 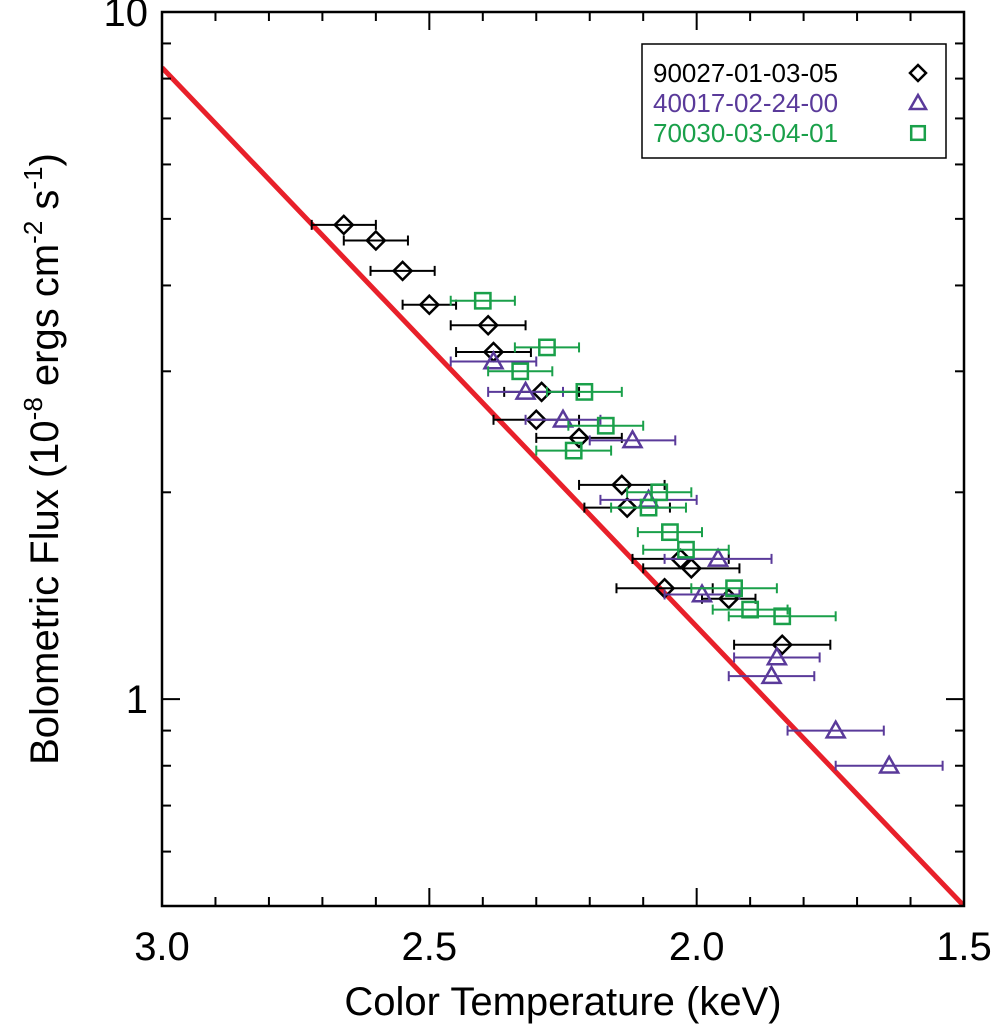 What do you see at coordinates (45, 320) in the screenshot?
I see `y-axis-title-part: ergs cm` at bounding box center [45, 320].